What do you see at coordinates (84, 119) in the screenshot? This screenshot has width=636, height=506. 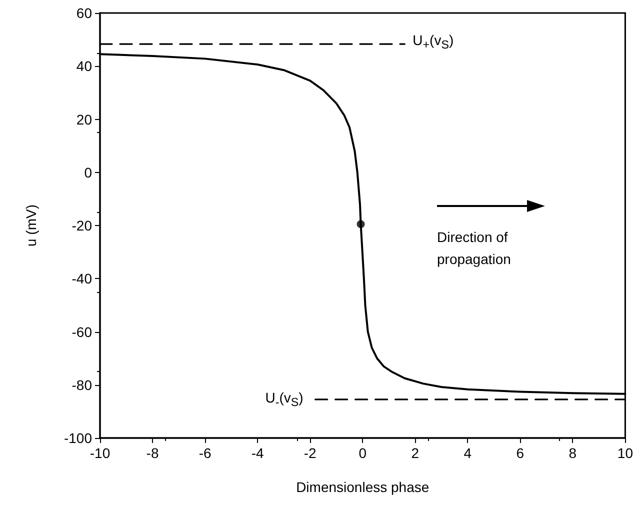 I see `y-tick-label: 20` at bounding box center [84, 119].